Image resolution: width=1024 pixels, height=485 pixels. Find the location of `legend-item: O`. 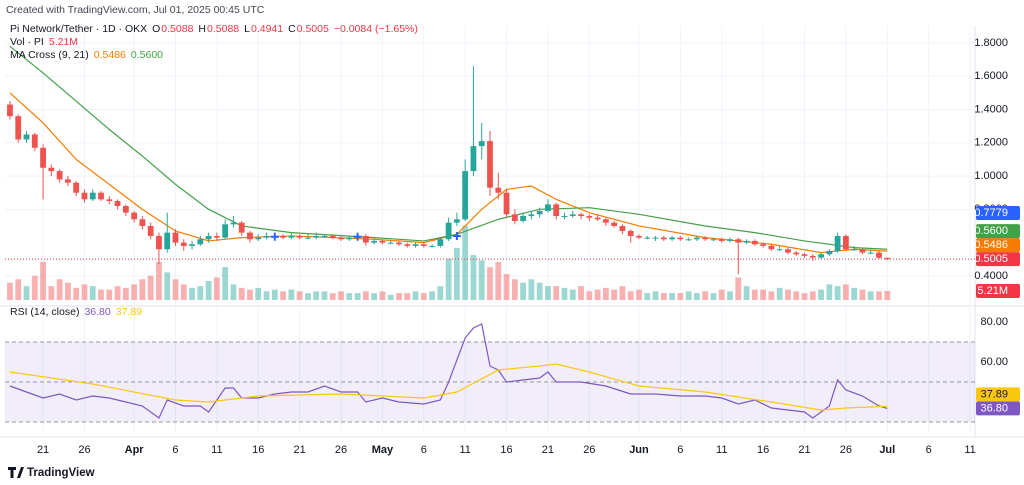

legend-item: O is located at coordinates (156, 29).